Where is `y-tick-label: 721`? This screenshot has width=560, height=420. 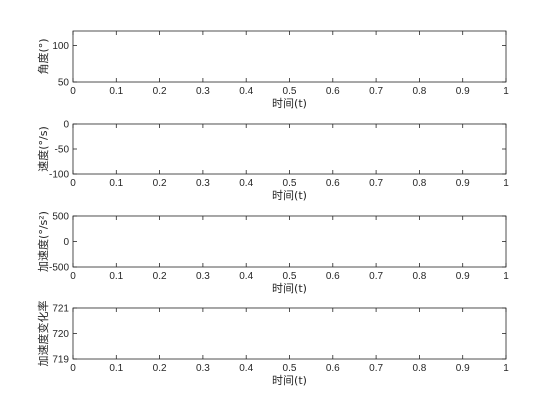 y-tick-label: 721 is located at coordinates (60, 309).